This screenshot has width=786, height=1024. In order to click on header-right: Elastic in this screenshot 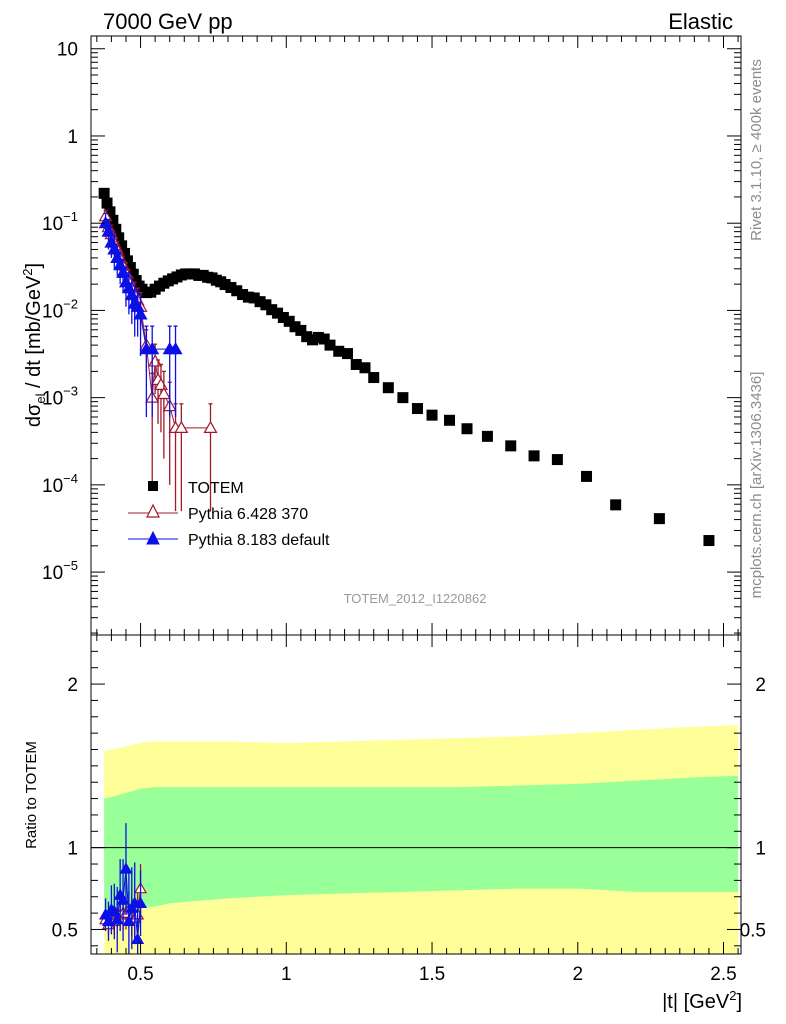, I will do `click(700, 21)`.